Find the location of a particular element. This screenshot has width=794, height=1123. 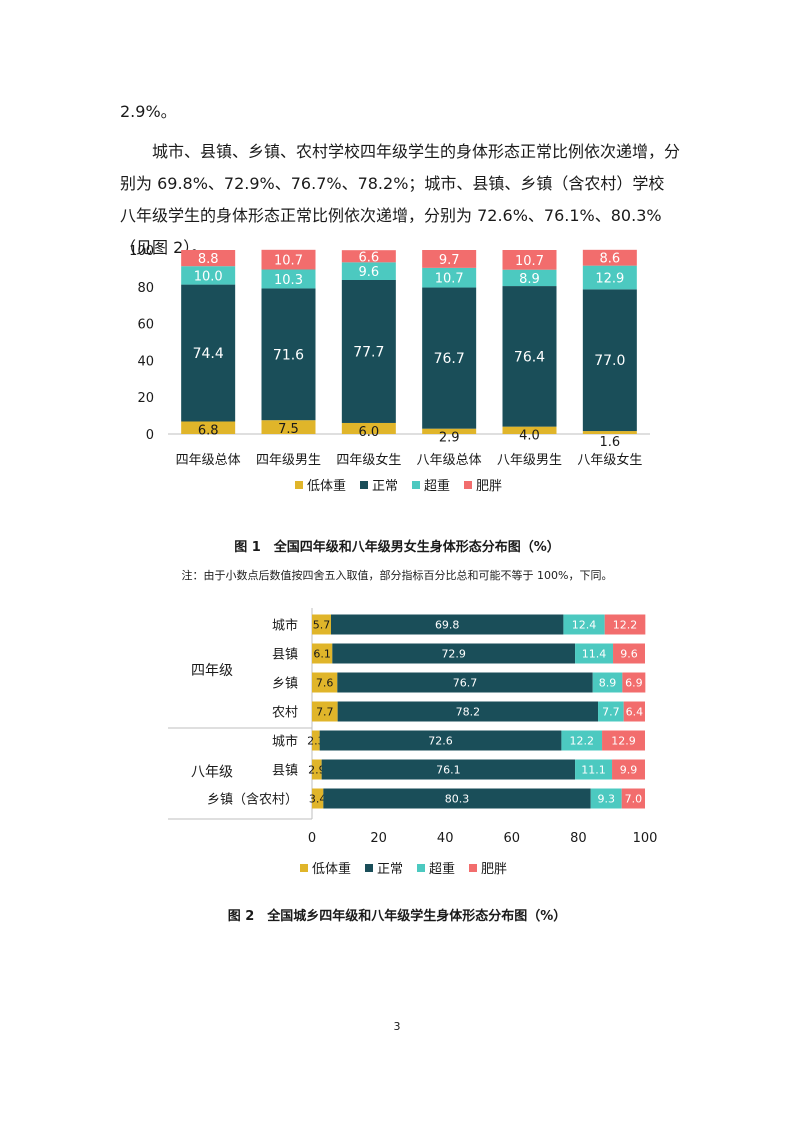

row-label: 农村 is located at coordinates (285, 713).